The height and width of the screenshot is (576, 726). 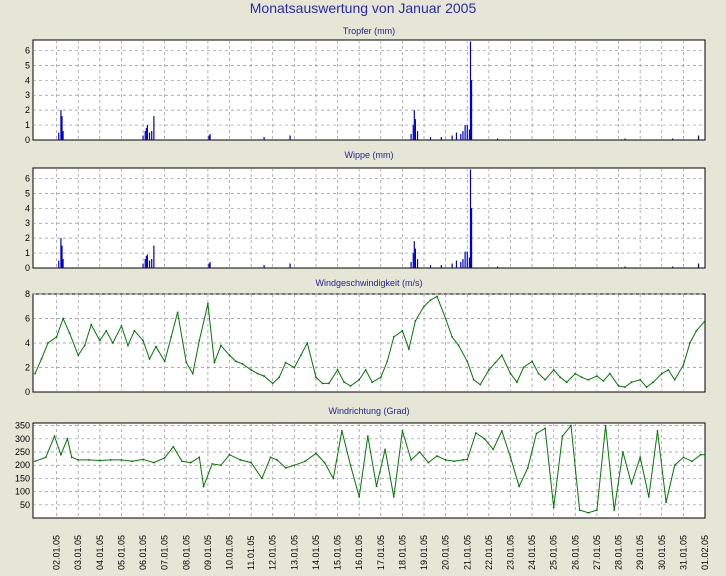 I want to click on x-tick-label: 07.01.05, so click(x=165, y=552).